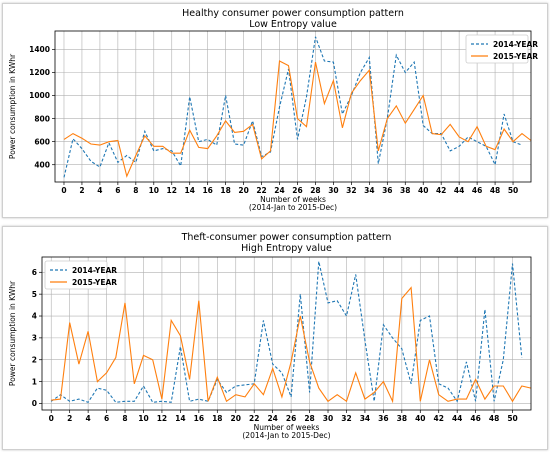  What do you see at coordinates (42, 164) in the screenshot?
I see `y-tick-label: 400` at bounding box center [42, 164].